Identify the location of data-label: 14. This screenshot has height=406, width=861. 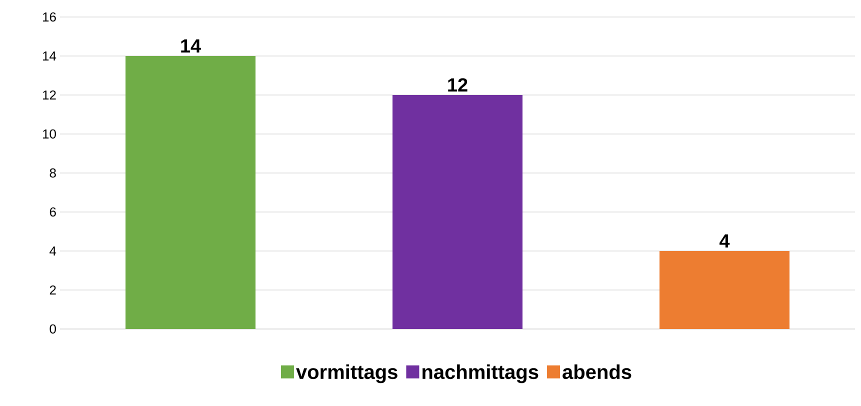
(191, 45).